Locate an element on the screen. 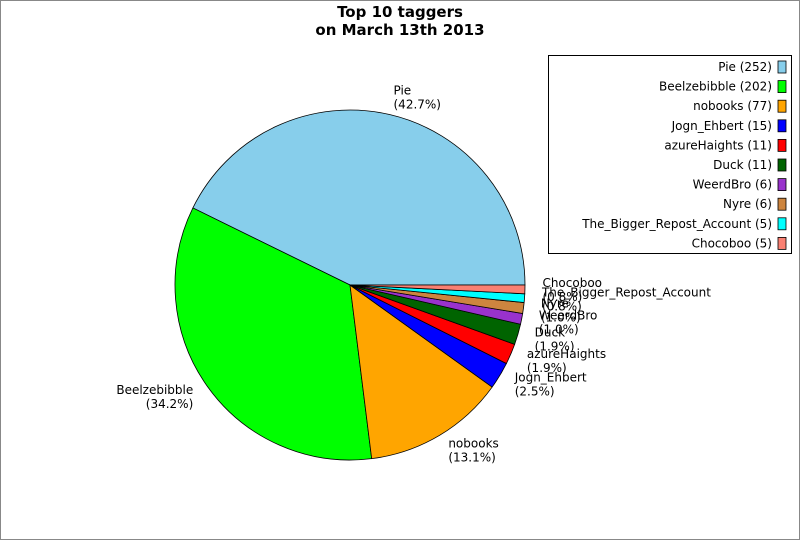  legend-label: nobooks (77) is located at coordinates (732, 106).